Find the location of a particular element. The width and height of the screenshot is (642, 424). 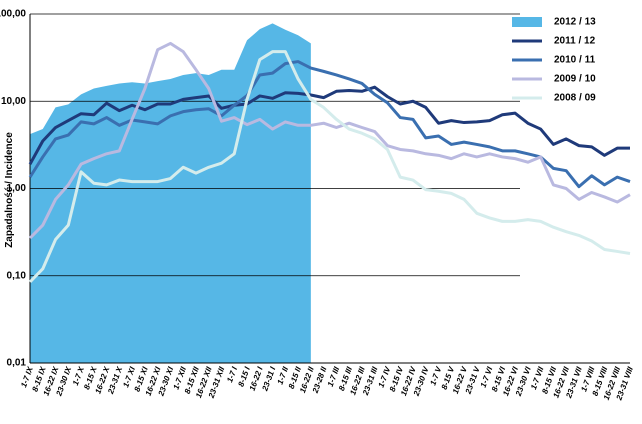

legend-label: 2012 / 13 is located at coordinates (575, 22).